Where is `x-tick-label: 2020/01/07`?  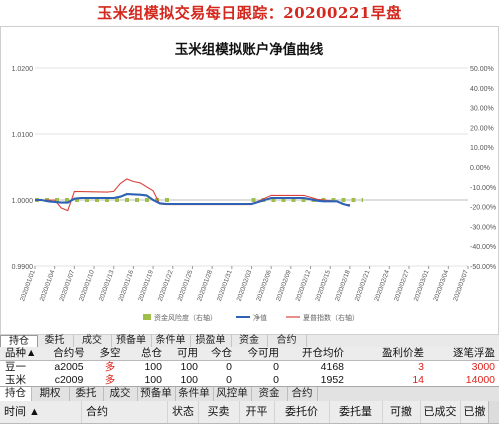
x-tick-label: 2020/01/07 is located at coordinates (68, 285).